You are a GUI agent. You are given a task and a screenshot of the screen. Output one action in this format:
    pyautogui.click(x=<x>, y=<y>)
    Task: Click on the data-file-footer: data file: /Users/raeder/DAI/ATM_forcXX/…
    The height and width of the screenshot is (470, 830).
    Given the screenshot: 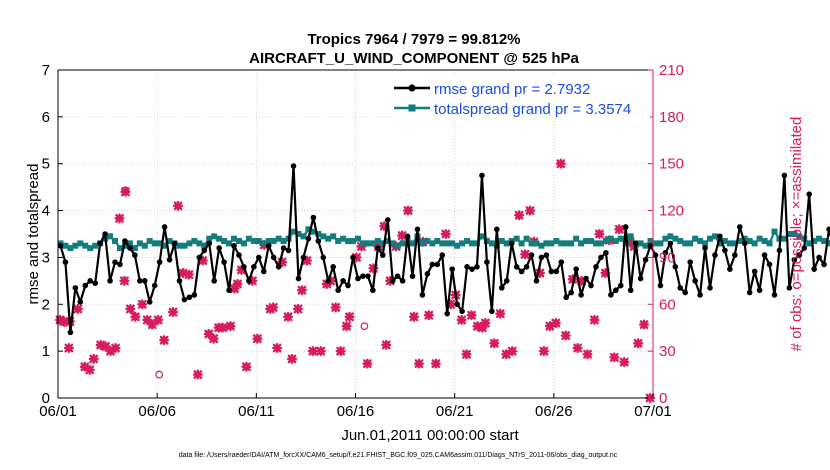 What is the action you would take?
    pyautogui.click(x=398, y=455)
    